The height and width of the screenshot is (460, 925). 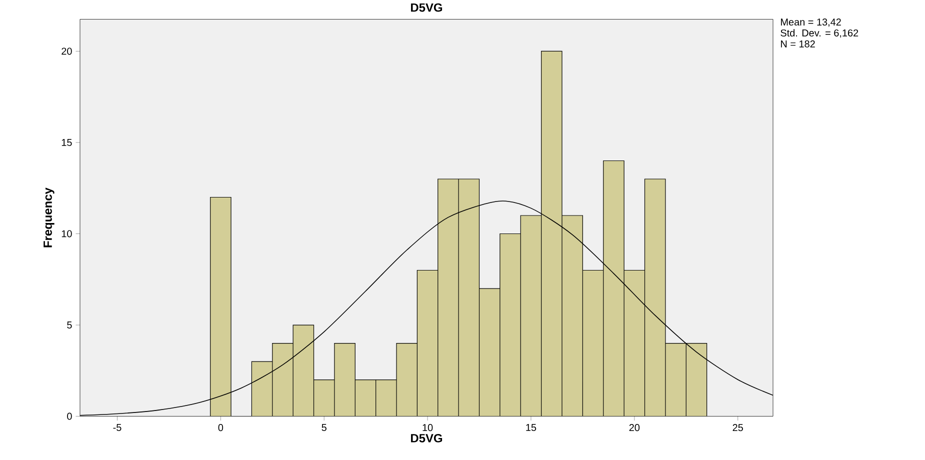 I want to click on x-tick-label: 0, so click(x=221, y=427).